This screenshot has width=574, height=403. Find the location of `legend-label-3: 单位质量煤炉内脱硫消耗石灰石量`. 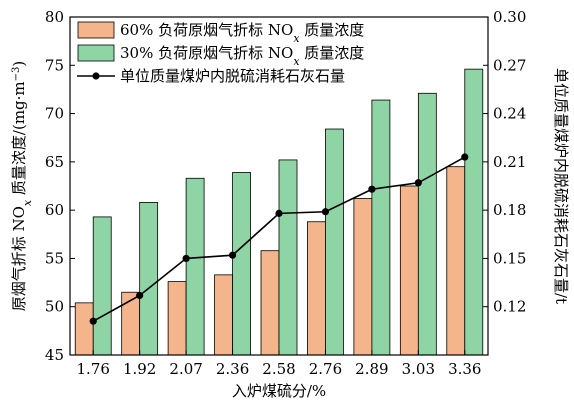

legend-label-3: 单位质量煤炉内脱硫消耗石灰石量 is located at coordinates (232, 76).